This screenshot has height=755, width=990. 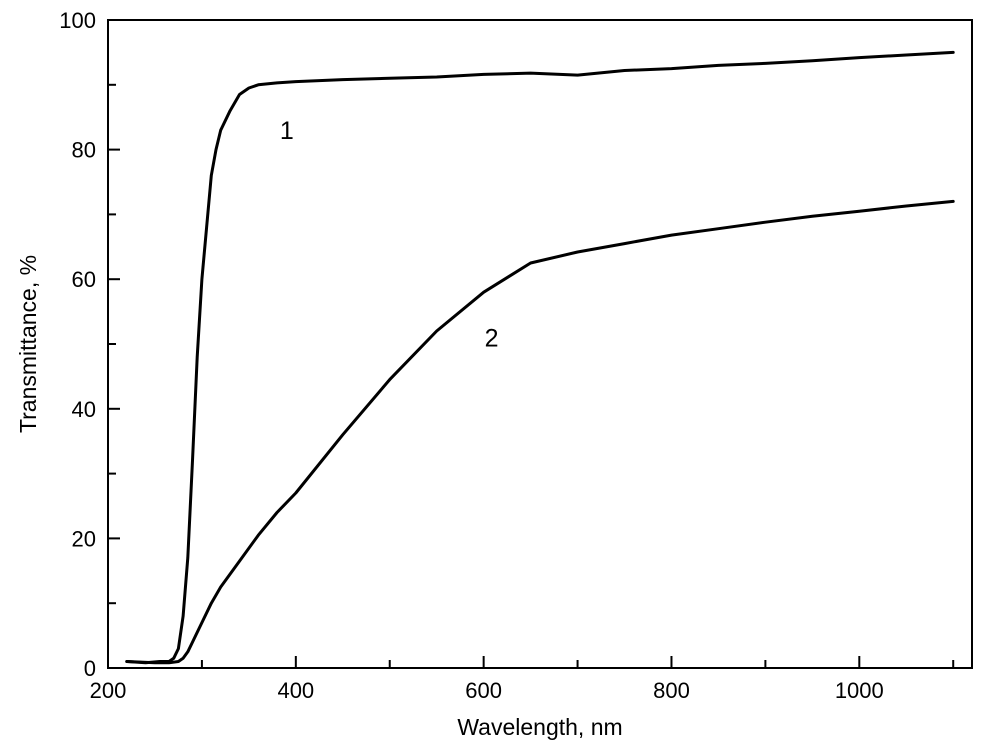 What do you see at coordinates (483, 690) in the screenshot?
I see `x-tick-label: 600` at bounding box center [483, 690].